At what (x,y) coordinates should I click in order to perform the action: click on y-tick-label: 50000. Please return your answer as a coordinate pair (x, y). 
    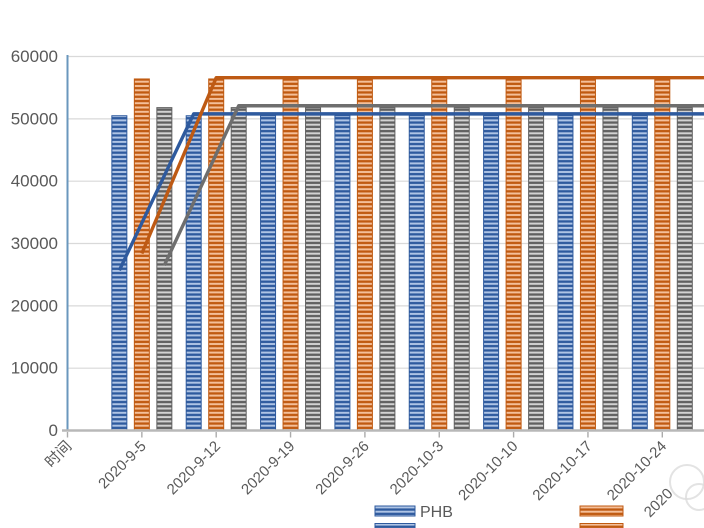
    Looking at the image, I should click on (34, 118).